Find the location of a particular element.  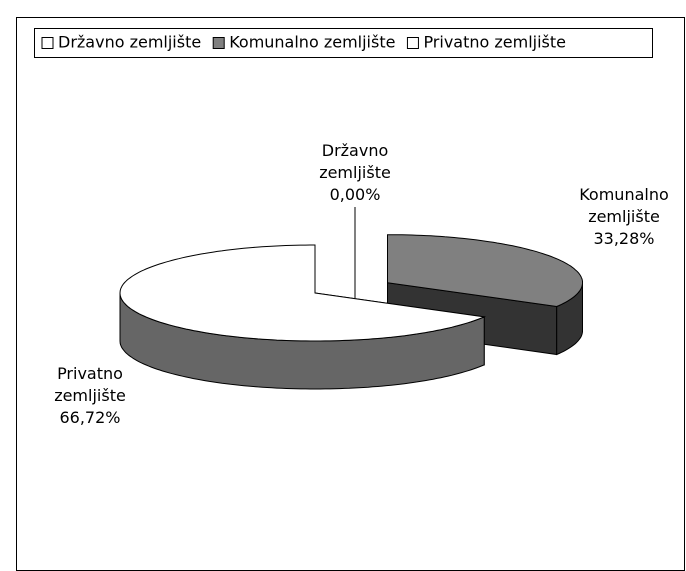

legend-box is located at coordinates (343, 43).